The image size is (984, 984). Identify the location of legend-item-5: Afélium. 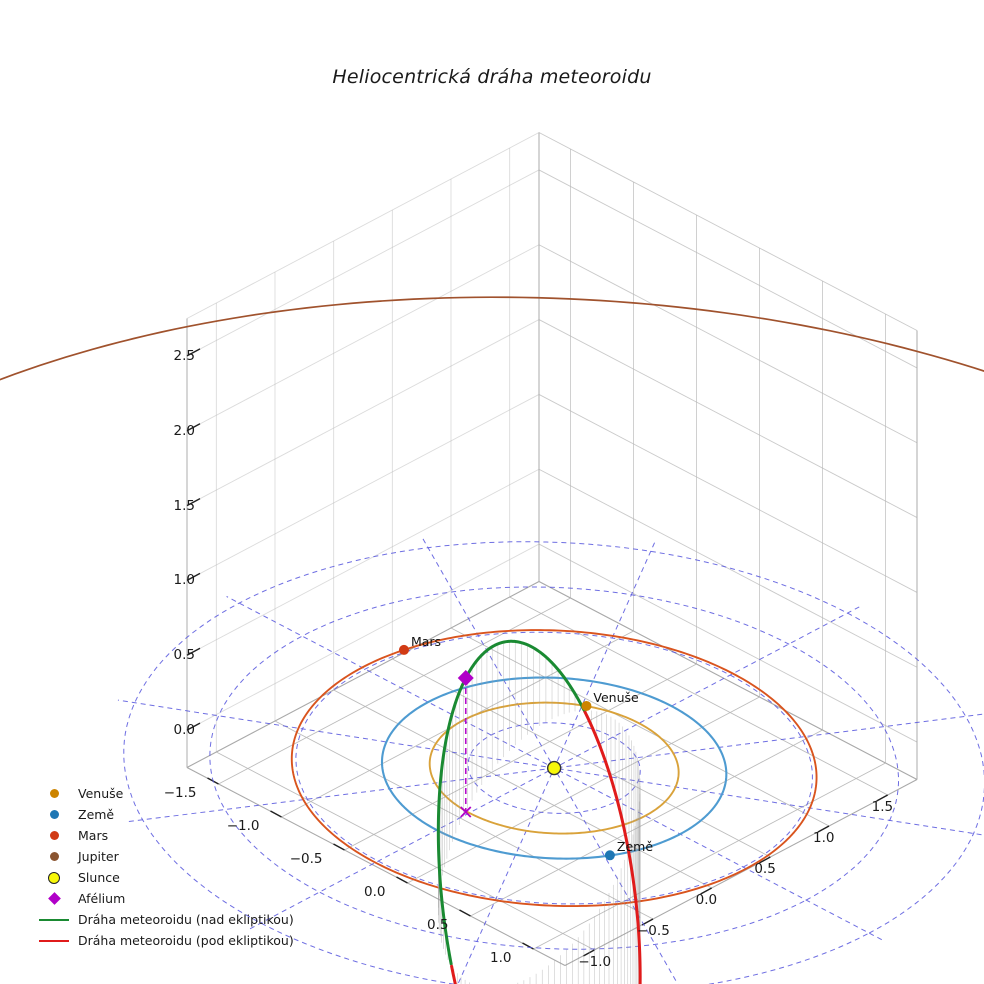
(180, 898).